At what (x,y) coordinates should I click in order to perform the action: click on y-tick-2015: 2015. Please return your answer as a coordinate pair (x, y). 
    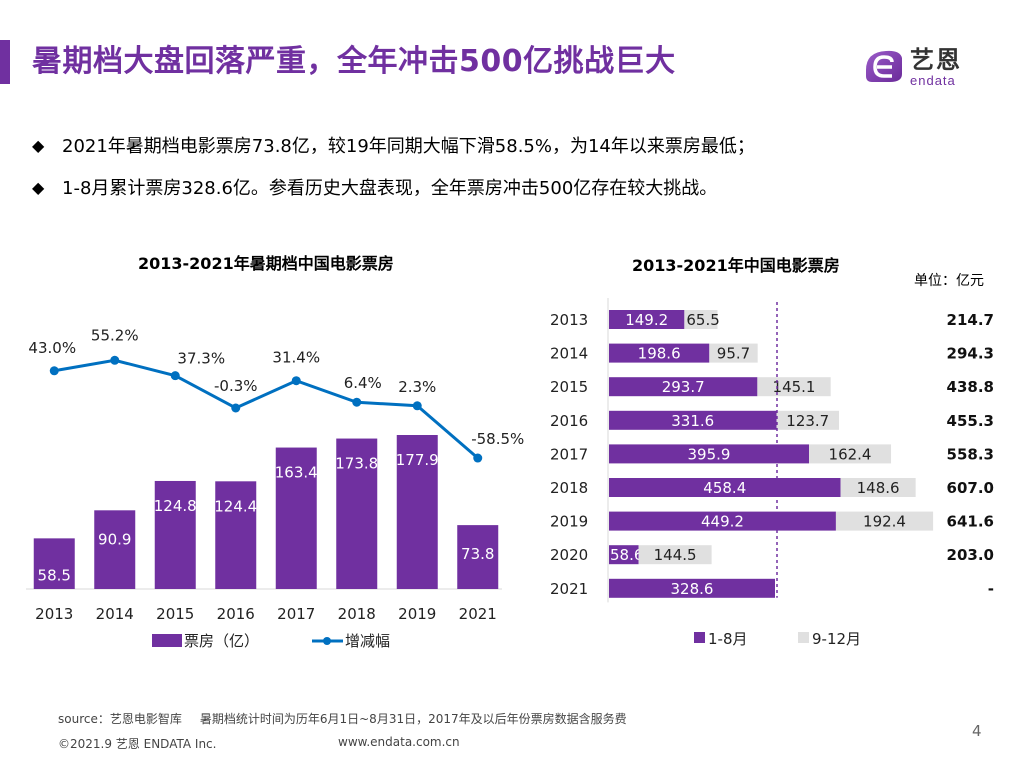
    Looking at the image, I should click on (569, 387).